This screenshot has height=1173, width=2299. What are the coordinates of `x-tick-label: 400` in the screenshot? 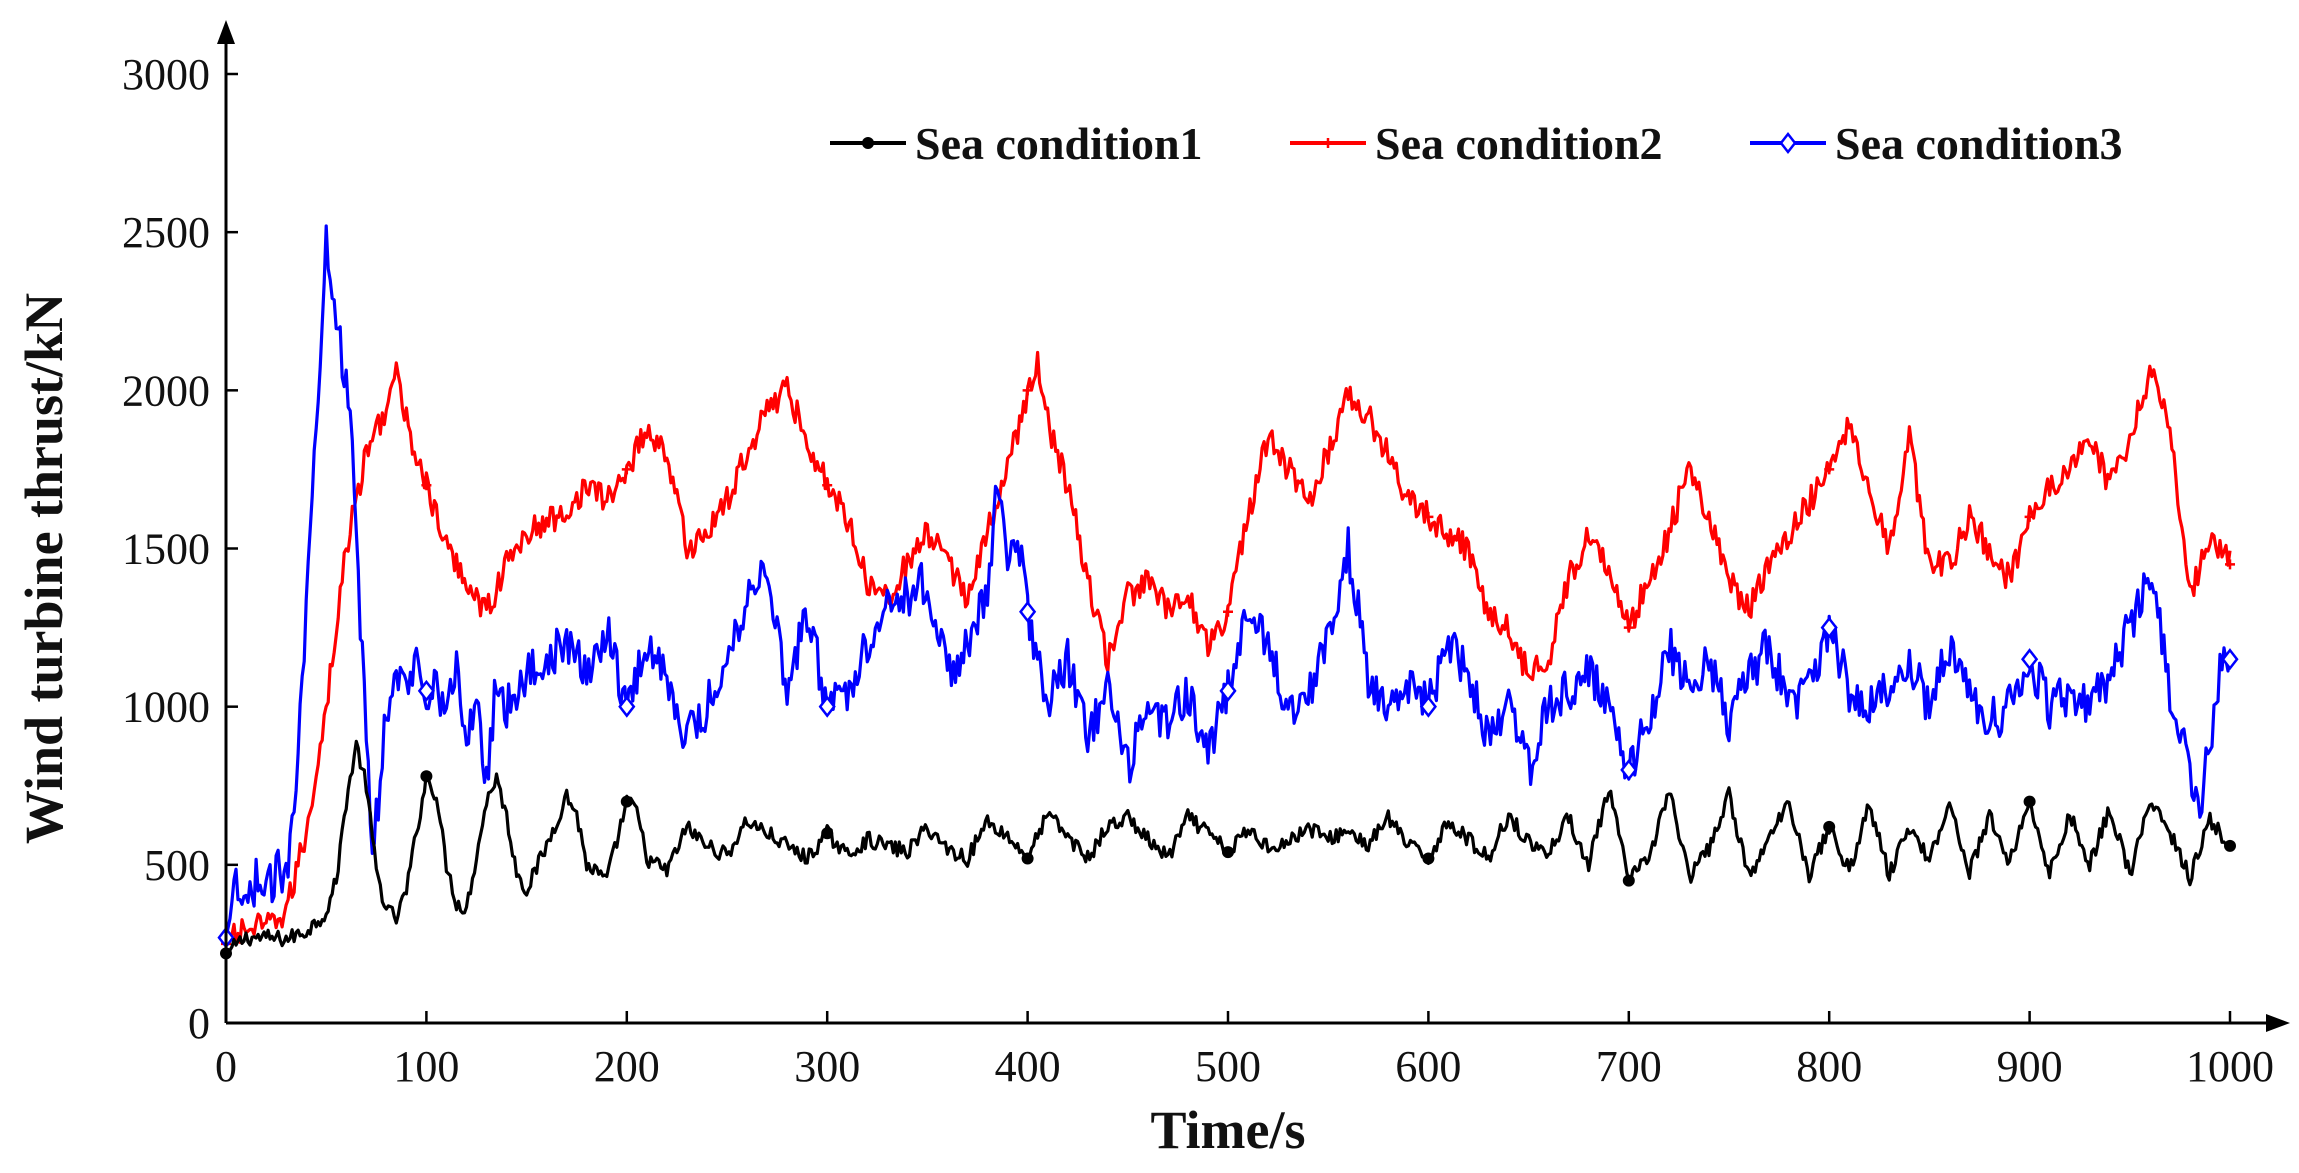 It's located at (1028, 1066).